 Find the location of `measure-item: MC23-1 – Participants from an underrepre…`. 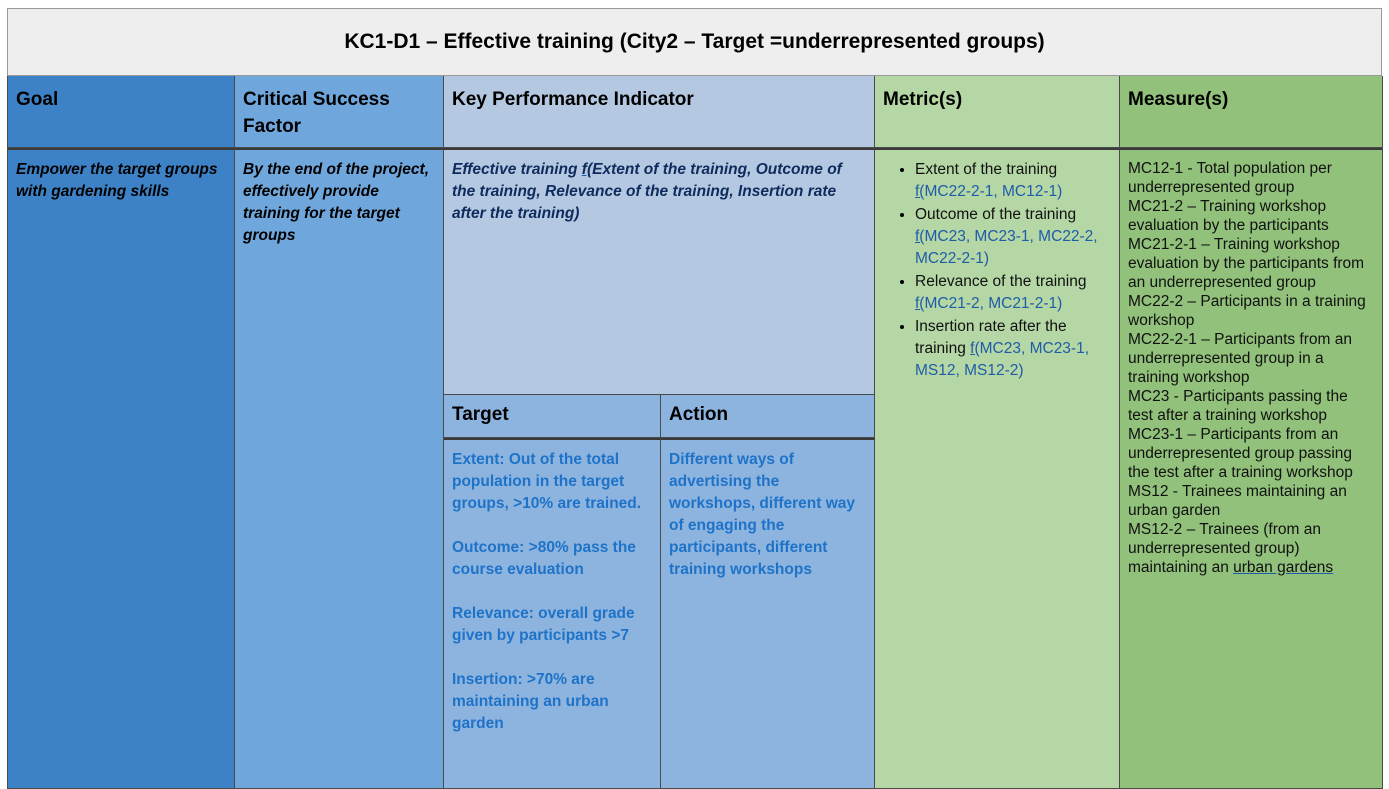

measure-item: MC23-1 – Participants from an underrepre… is located at coordinates (1240, 453).